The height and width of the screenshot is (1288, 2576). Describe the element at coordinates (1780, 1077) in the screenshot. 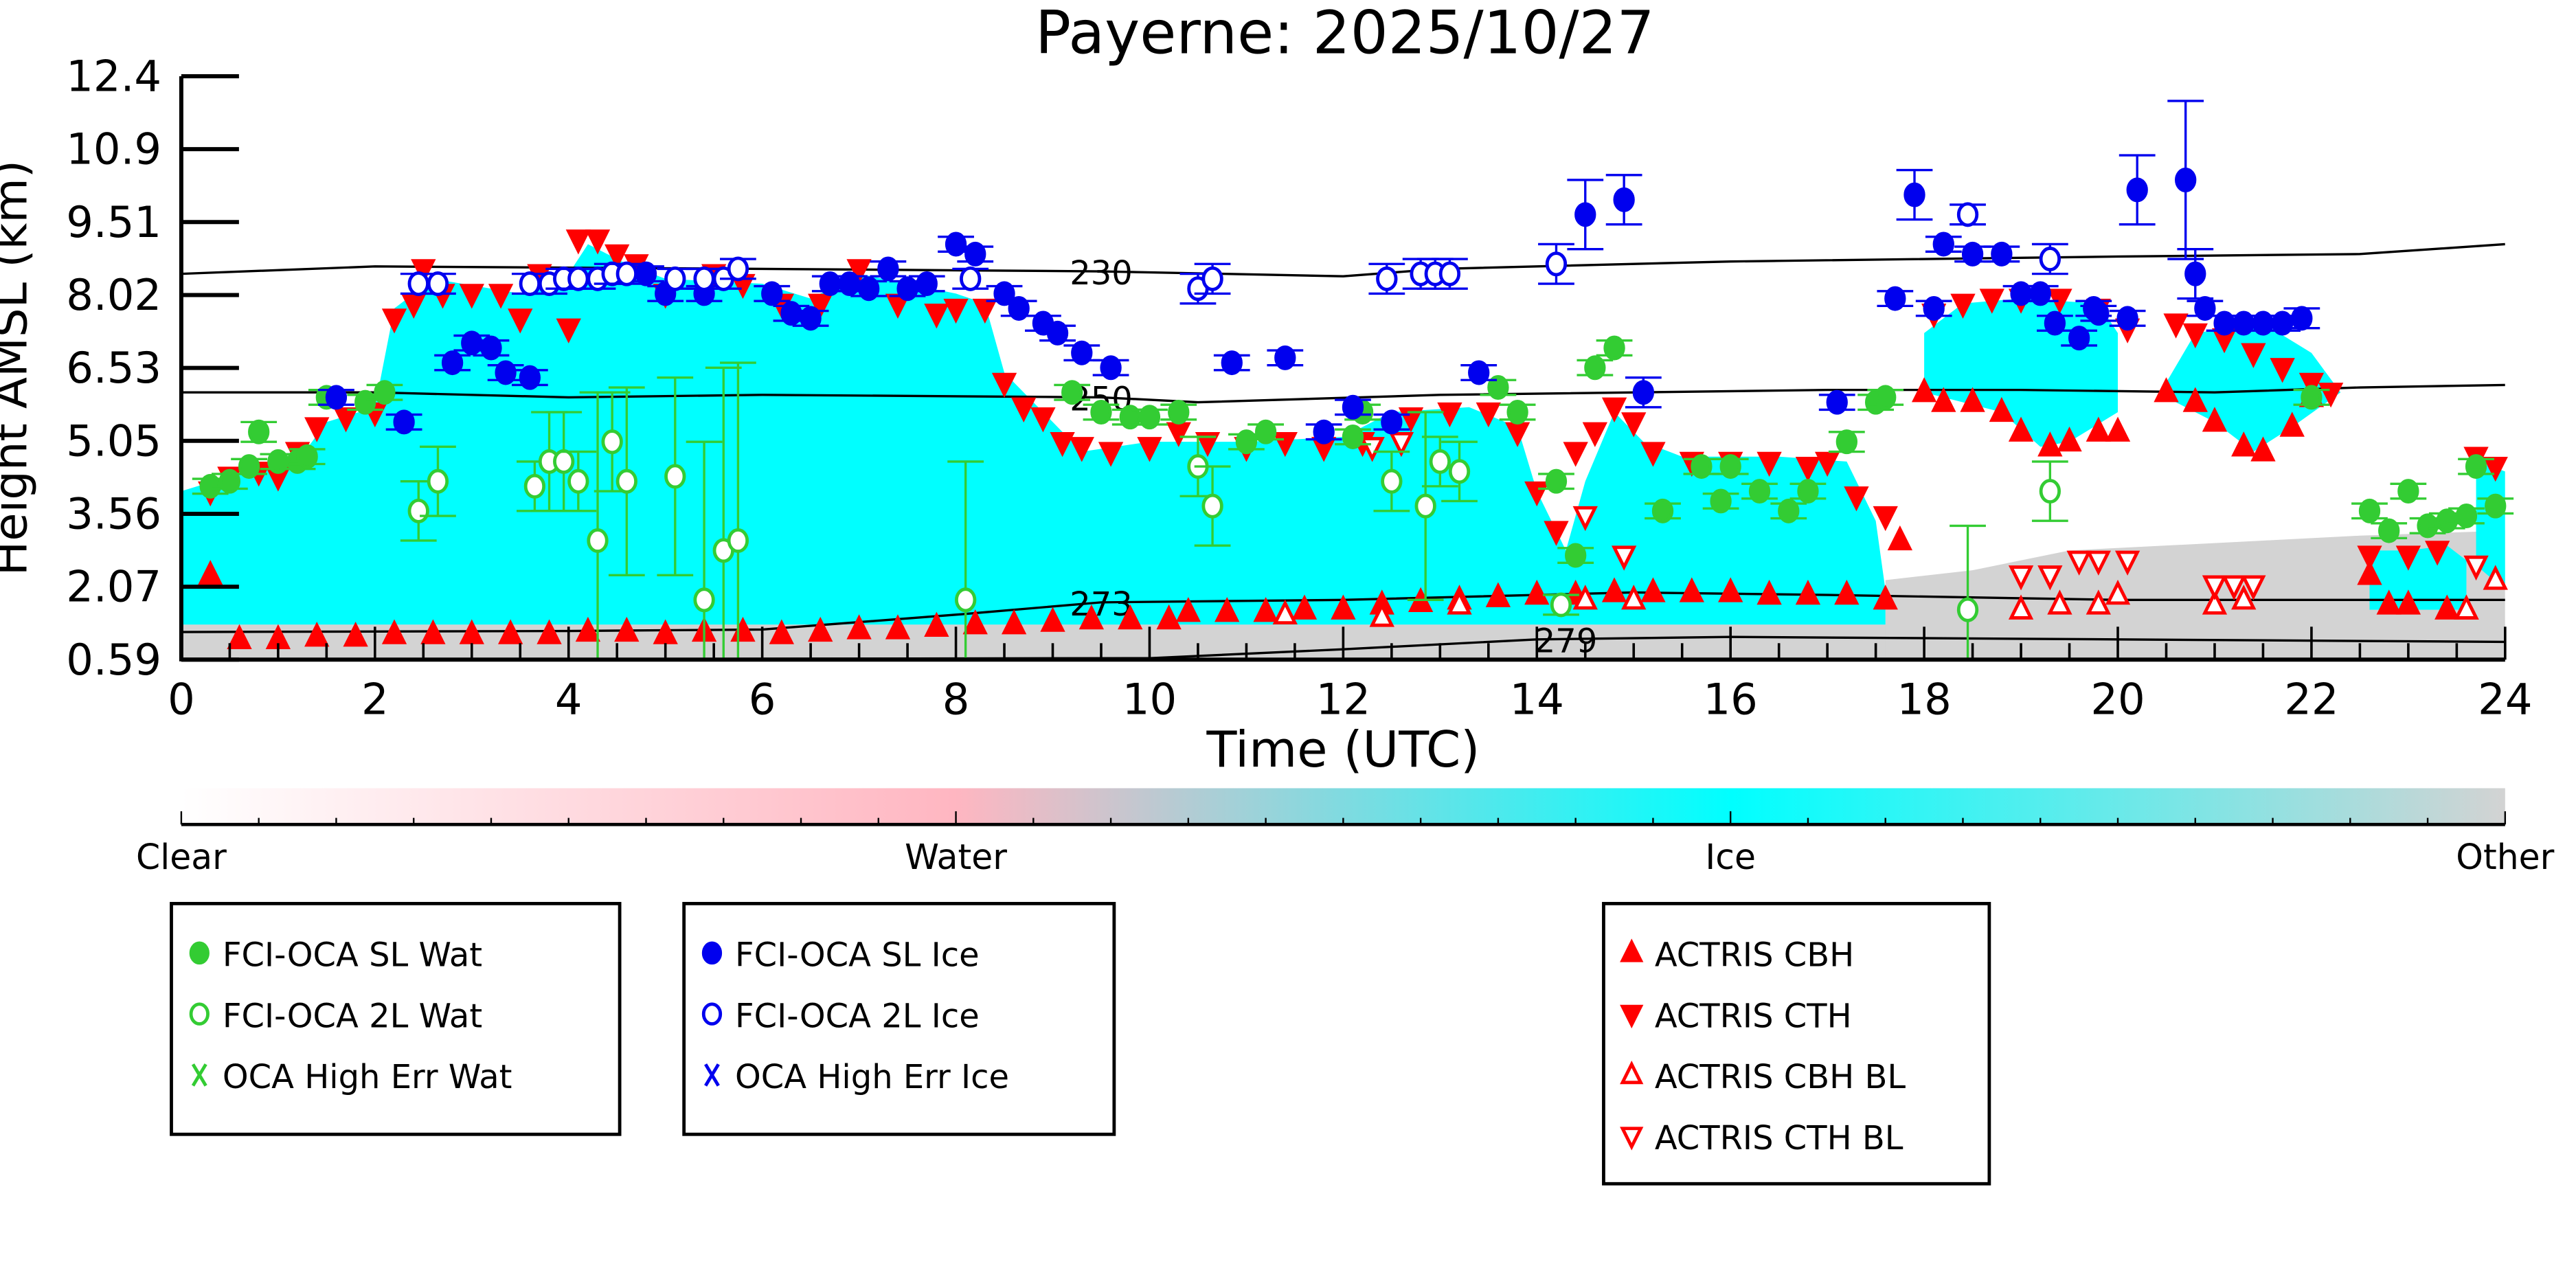

I see `legend-label: ACTRIS CBH BL` at that location.